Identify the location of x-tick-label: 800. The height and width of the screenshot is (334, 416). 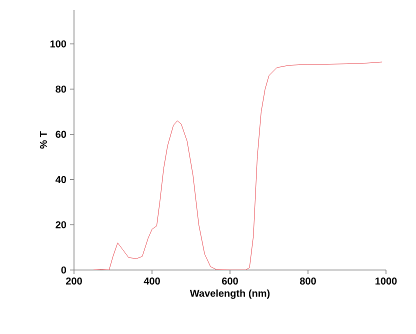
(308, 281).